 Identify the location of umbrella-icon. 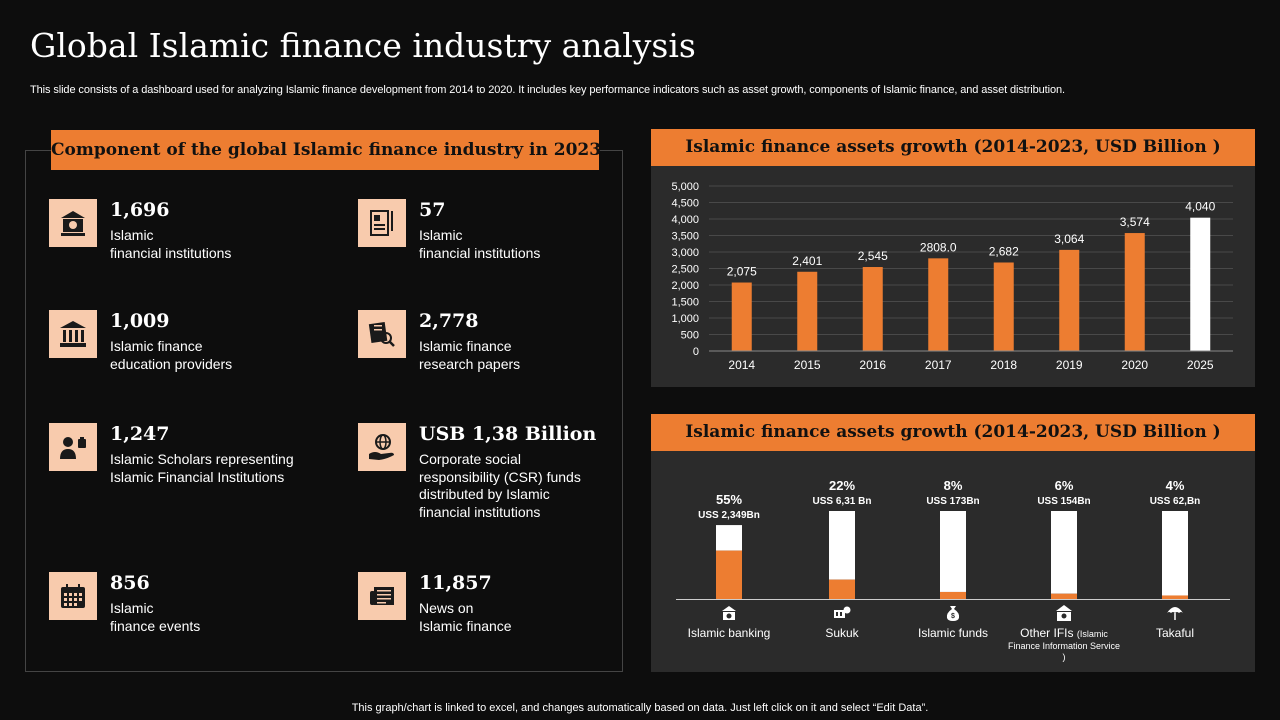
(1175, 613).